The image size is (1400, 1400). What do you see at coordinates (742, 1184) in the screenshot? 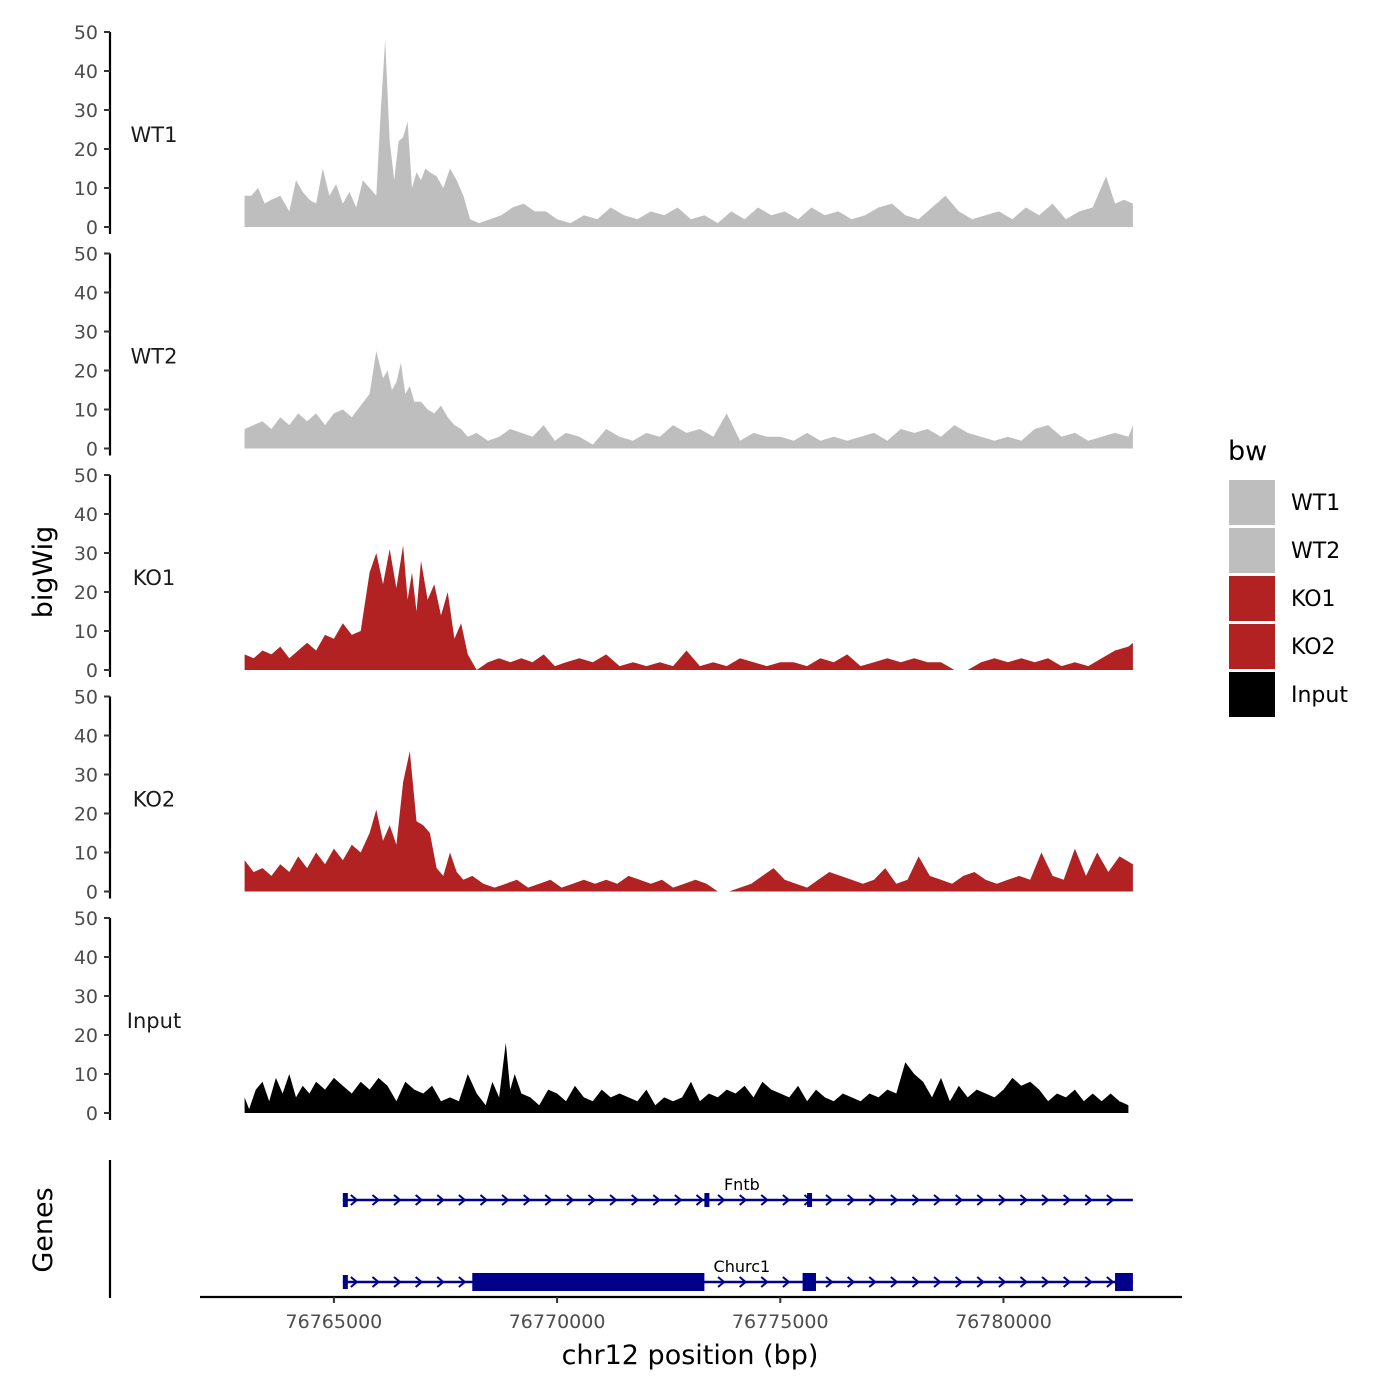
I see `gene-label: Fntb` at bounding box center [742, 1184].